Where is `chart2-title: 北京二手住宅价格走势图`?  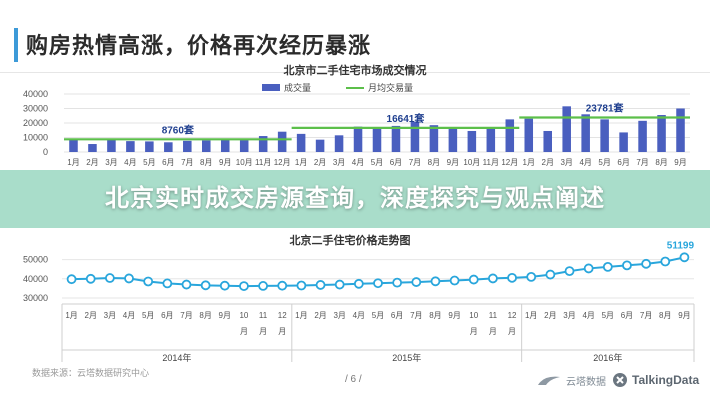
chart2-title: 北京二手住宅价格走势图 is located at coordinates (350, 240).